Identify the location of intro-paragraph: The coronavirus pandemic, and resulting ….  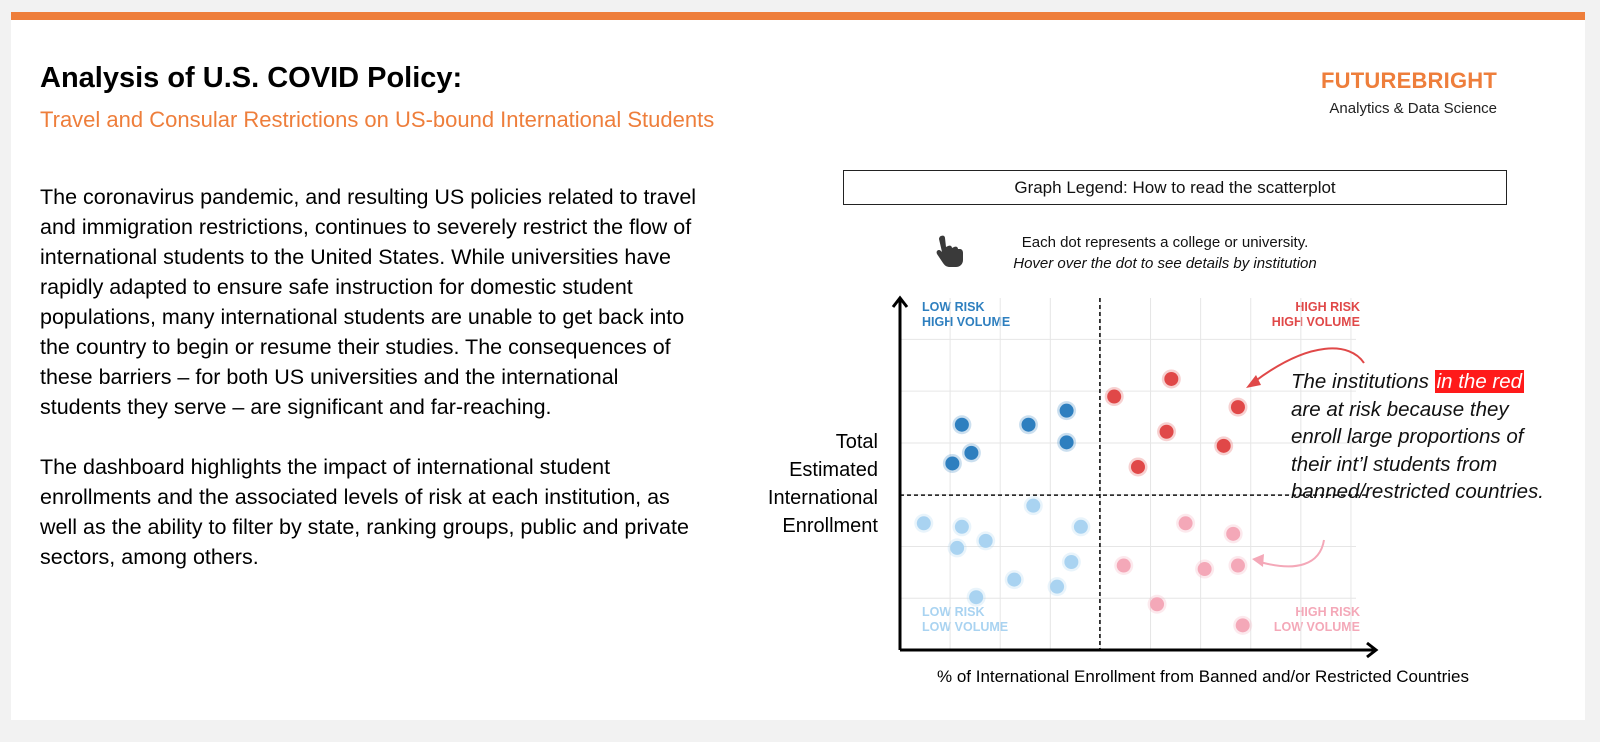
(368, 302).